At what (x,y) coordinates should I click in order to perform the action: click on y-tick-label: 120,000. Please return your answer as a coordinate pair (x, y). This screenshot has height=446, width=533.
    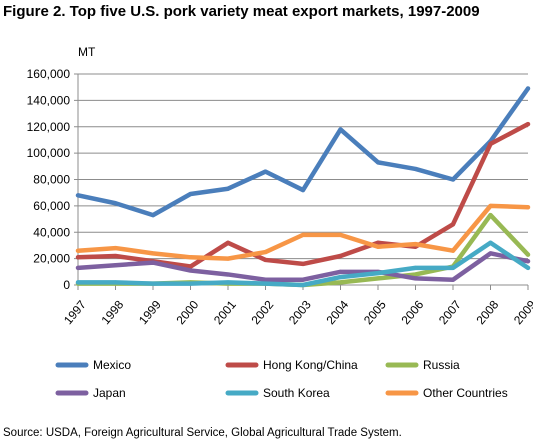
    Looking at the image, I should click on (49, 127).